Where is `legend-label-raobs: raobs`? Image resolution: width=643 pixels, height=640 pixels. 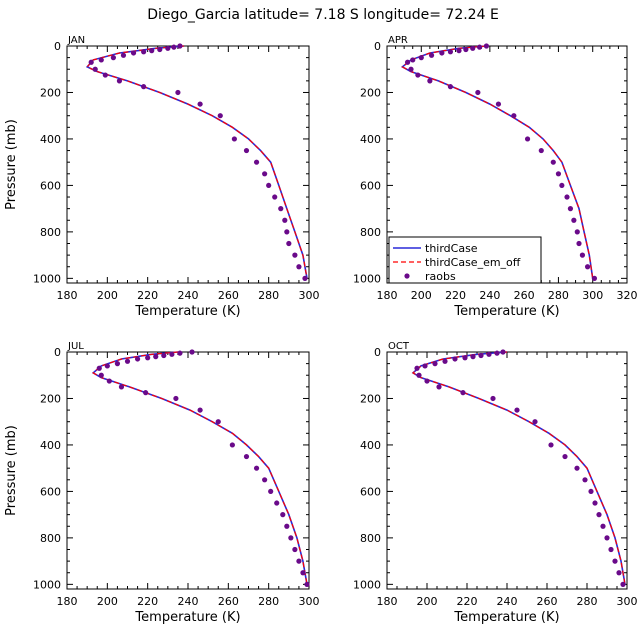 legend-label-raobs: raobs is located at coordinates (440, 276).